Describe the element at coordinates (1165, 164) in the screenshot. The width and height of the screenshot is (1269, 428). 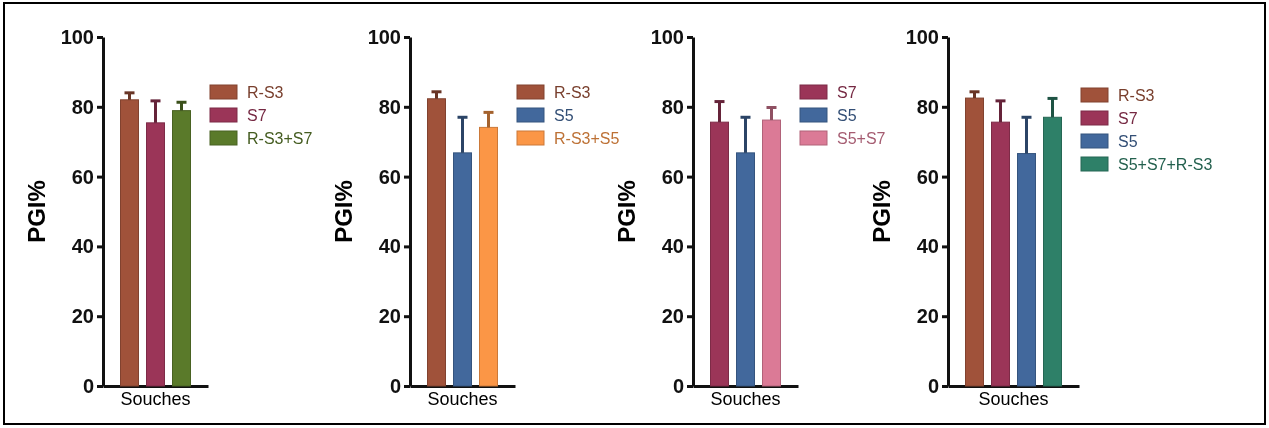
I see `legend-label: S5+S7+R-S3` at that location.